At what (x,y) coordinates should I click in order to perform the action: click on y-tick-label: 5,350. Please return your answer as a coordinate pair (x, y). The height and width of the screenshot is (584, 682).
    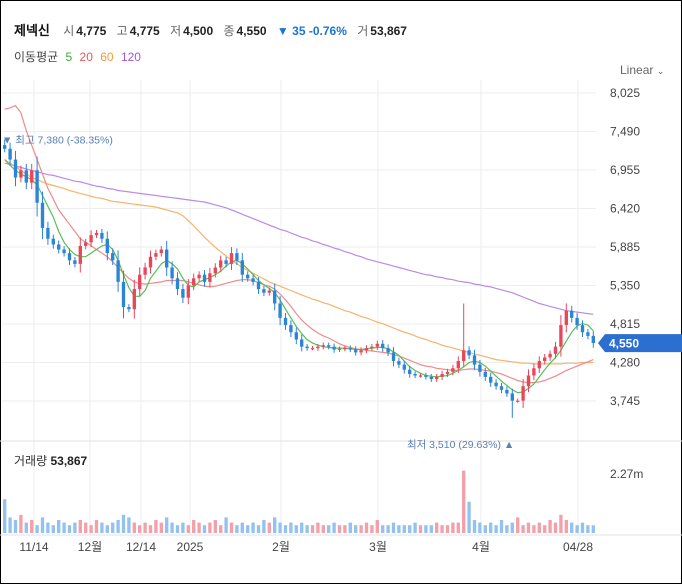
    Looking at the image, I should click on (625, 286).